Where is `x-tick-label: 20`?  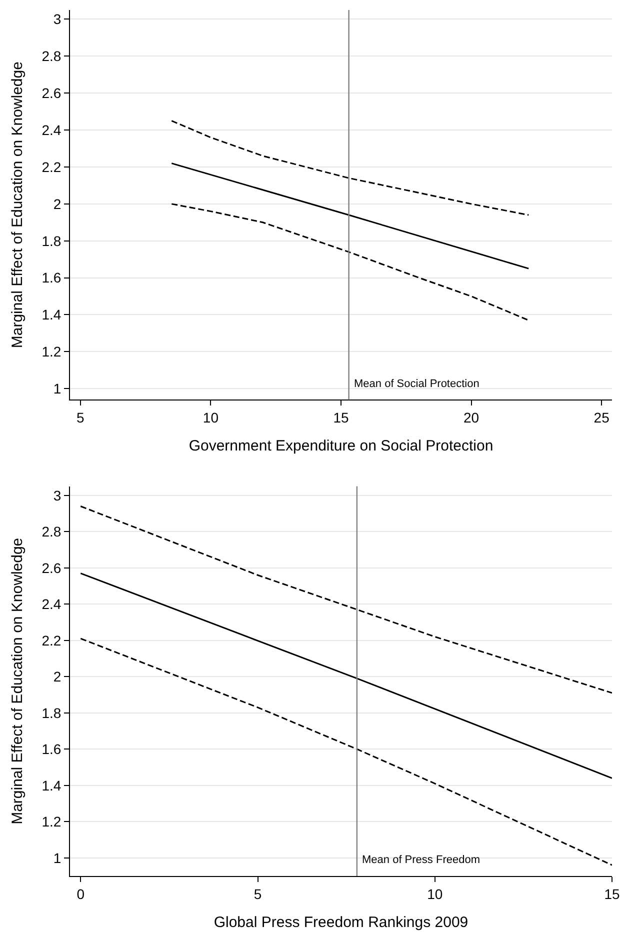 x-tick-label: 20 is located at coordinates (472, 418).